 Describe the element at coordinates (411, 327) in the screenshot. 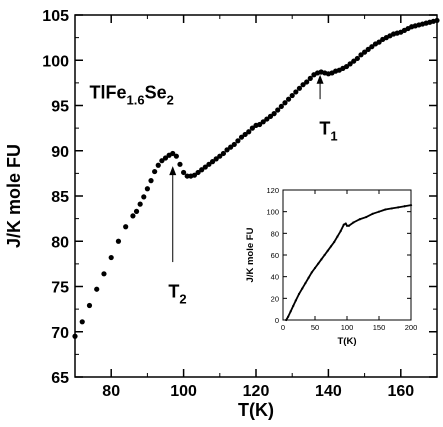

I see `inset-x-tick-label: 200` at that location.